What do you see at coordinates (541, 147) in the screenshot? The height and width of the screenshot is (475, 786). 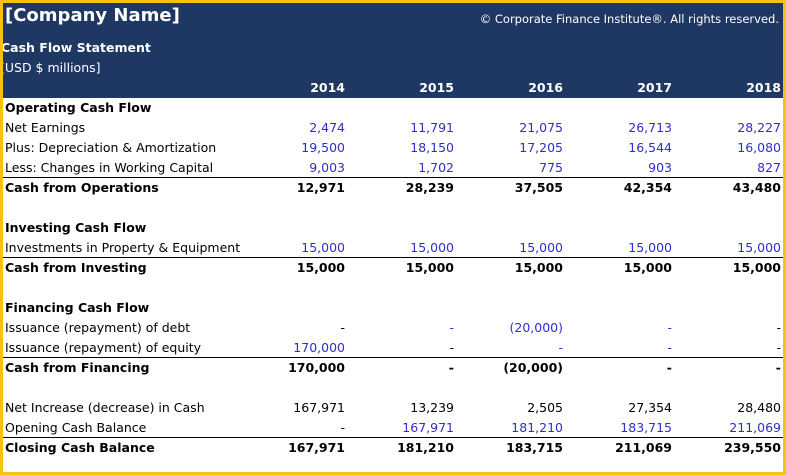 I see `cell-value: 17,205` at bounding box center [541, 147].